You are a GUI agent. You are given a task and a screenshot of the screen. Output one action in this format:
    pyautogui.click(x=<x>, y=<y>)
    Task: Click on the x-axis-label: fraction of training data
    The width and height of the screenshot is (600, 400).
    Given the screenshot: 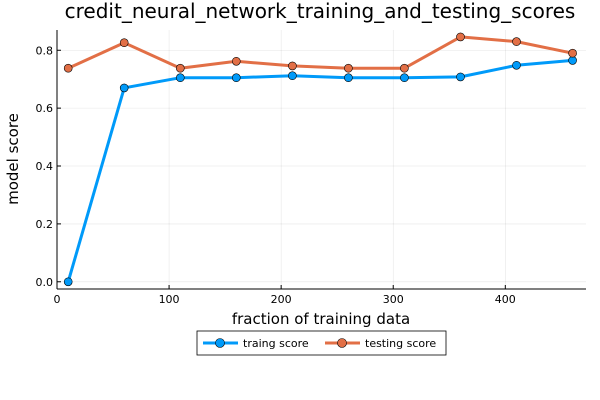 What is the action you would take?
    pyautogui.click(x=321, y=319)
    